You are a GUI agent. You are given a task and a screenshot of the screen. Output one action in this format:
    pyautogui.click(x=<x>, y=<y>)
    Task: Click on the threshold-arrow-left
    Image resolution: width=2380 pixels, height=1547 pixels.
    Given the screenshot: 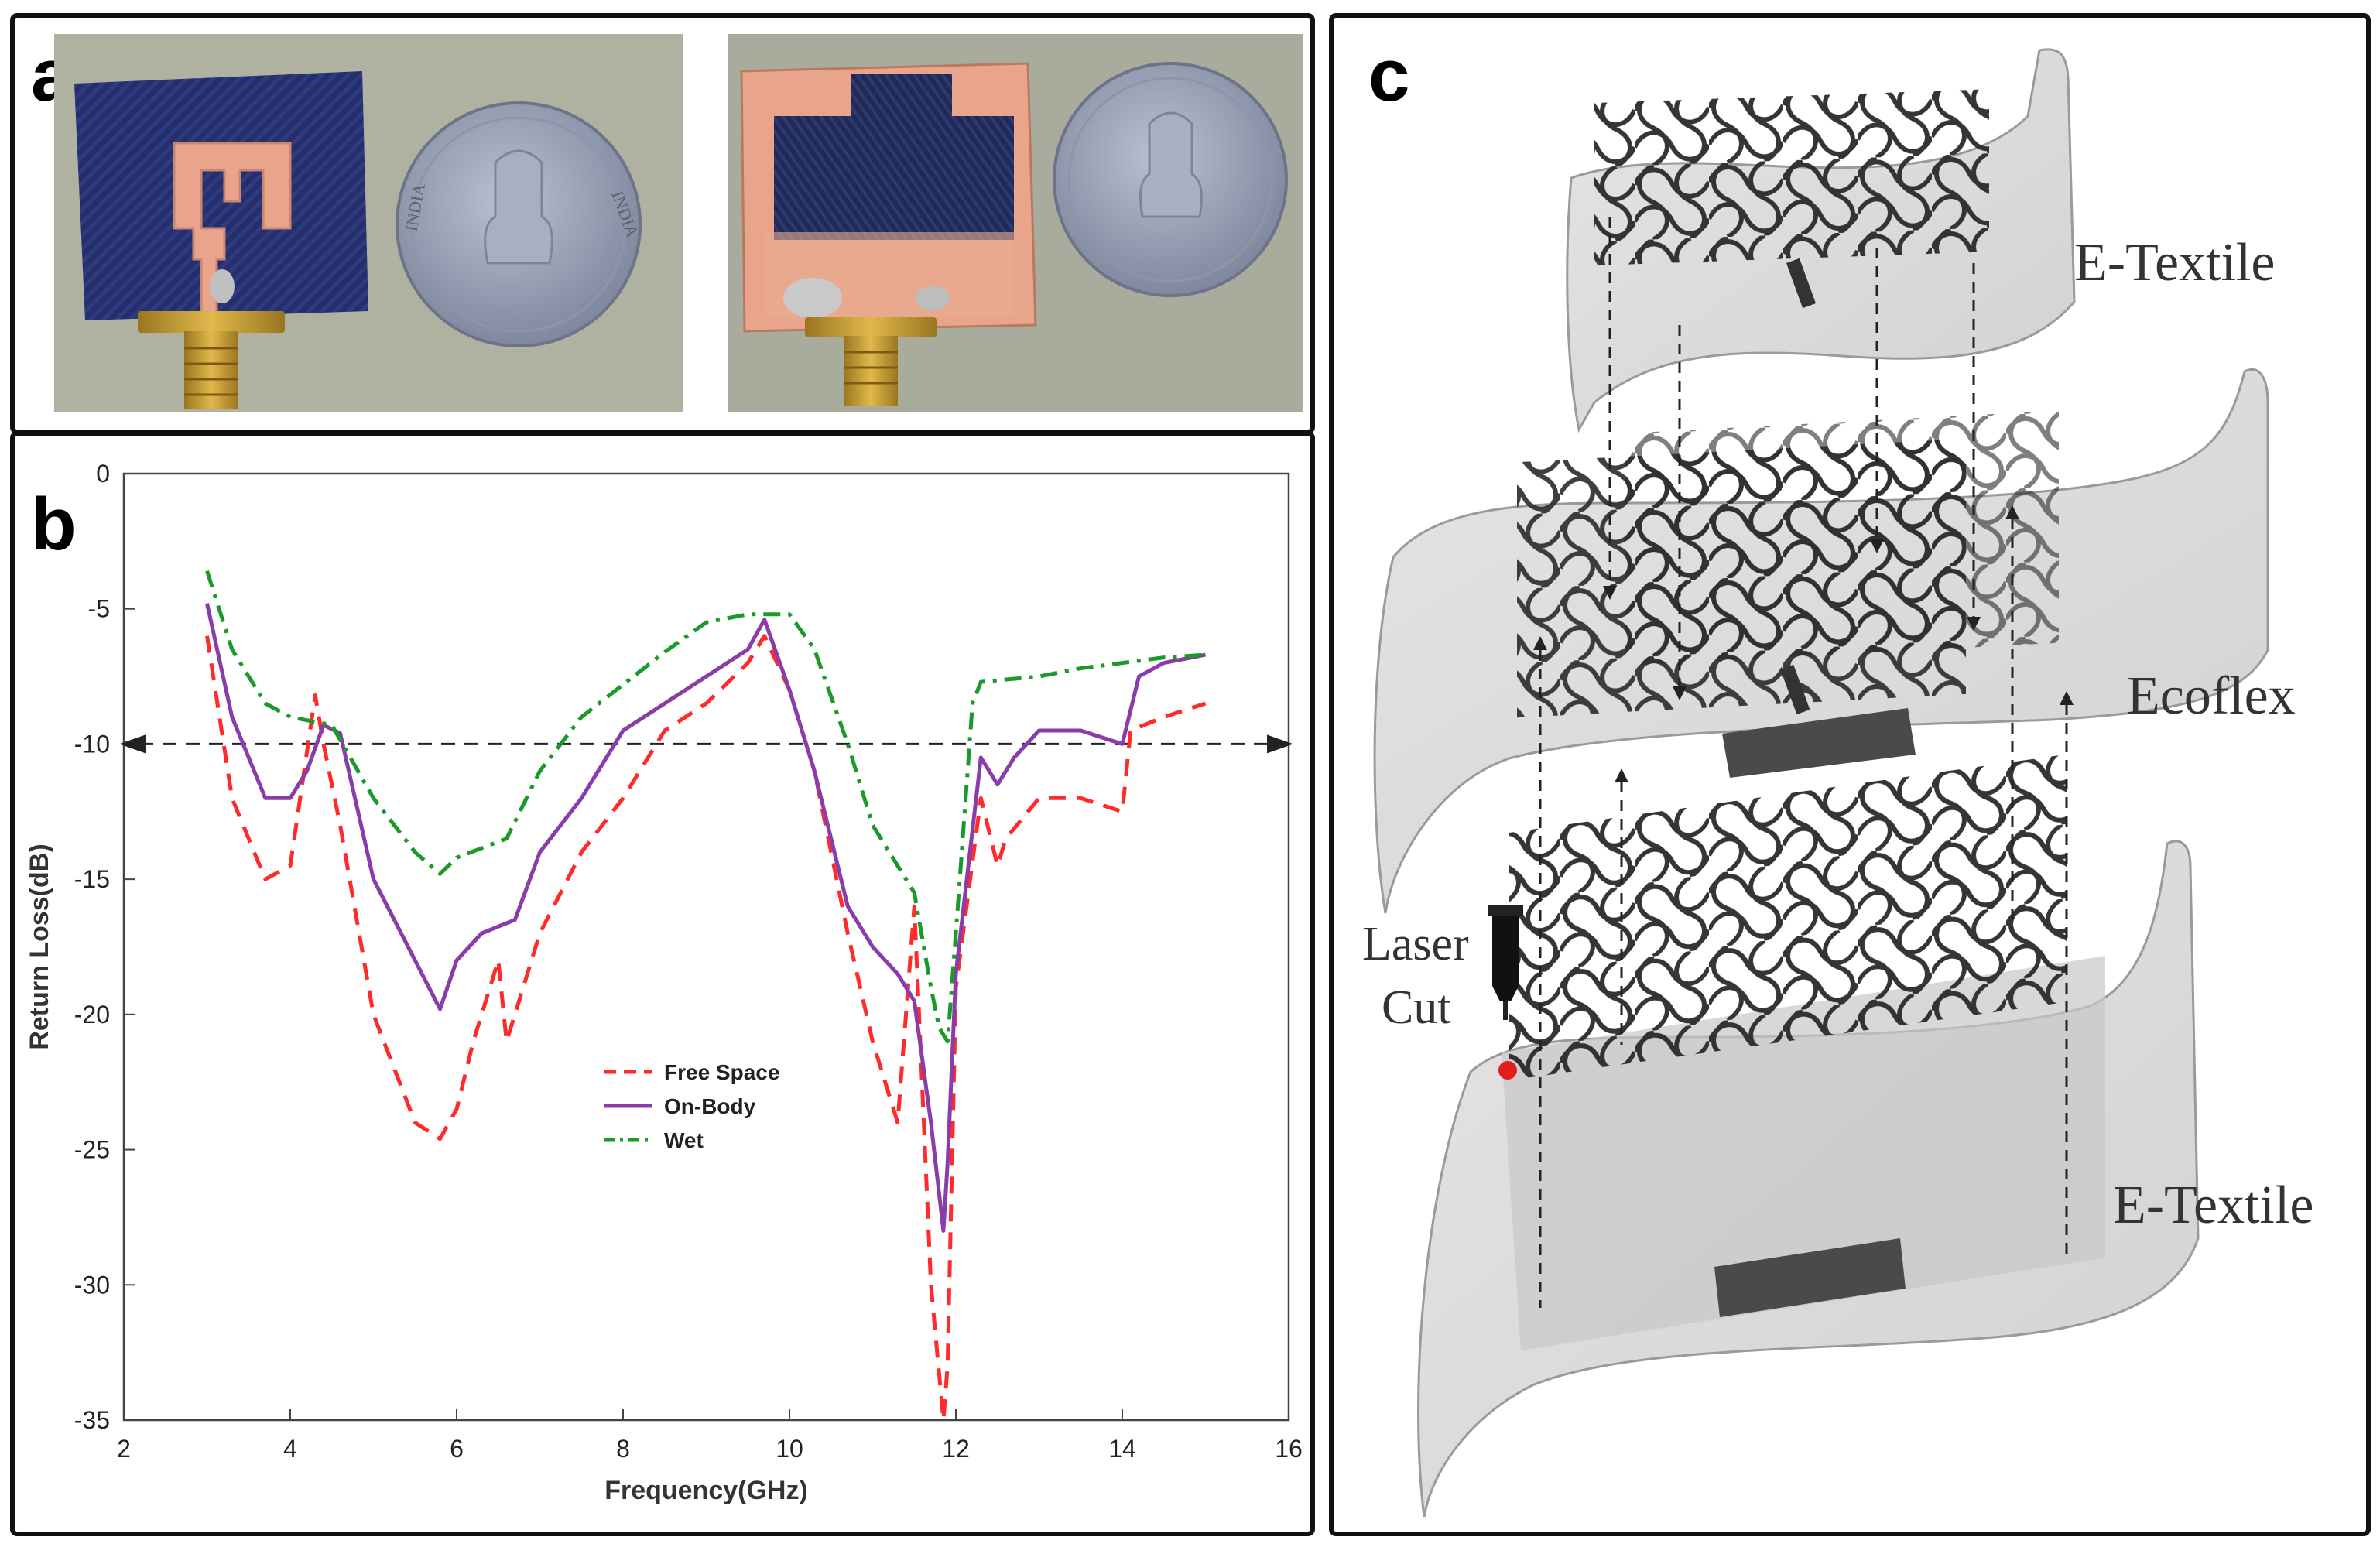 What is the action you would take?
    pyautogui.click(x=132, y=744)
    